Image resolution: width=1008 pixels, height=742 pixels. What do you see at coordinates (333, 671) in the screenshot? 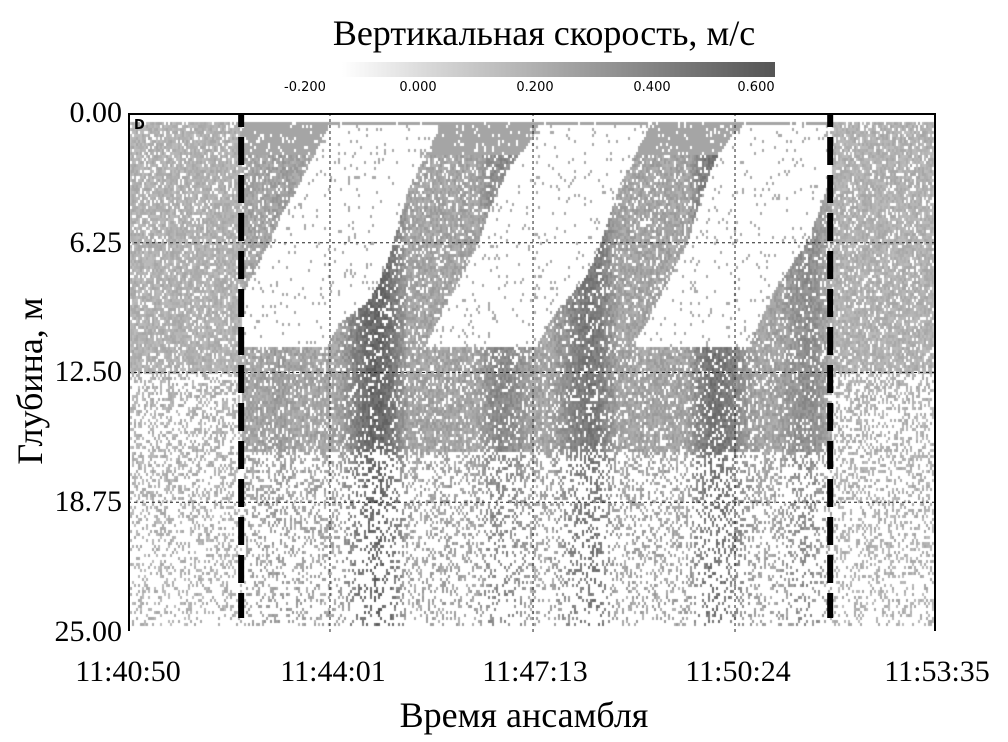
I see `x-tick-label: 11:44:01` at bounding box center [333, 671].